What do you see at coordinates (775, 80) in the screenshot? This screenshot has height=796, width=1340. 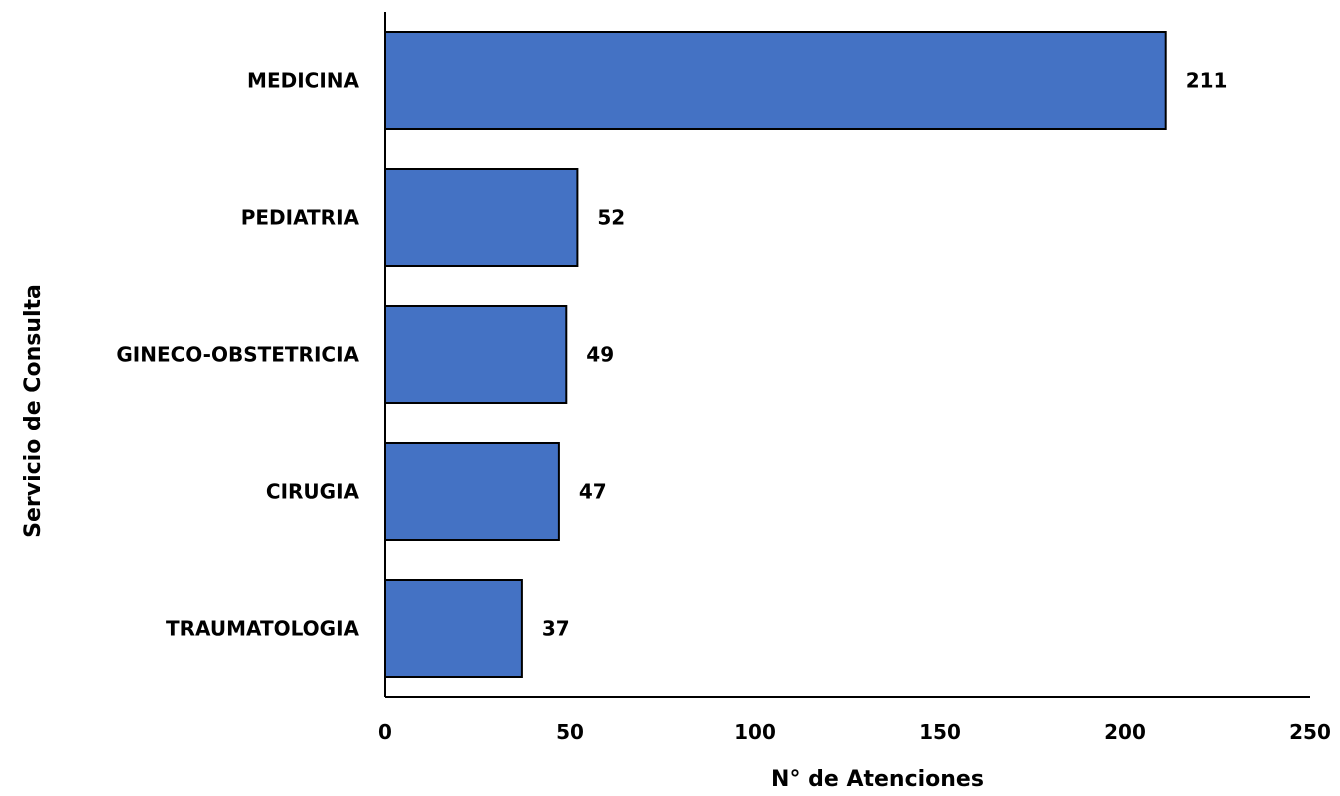 I see `bar-medicina` at bounding box center [775, 80].